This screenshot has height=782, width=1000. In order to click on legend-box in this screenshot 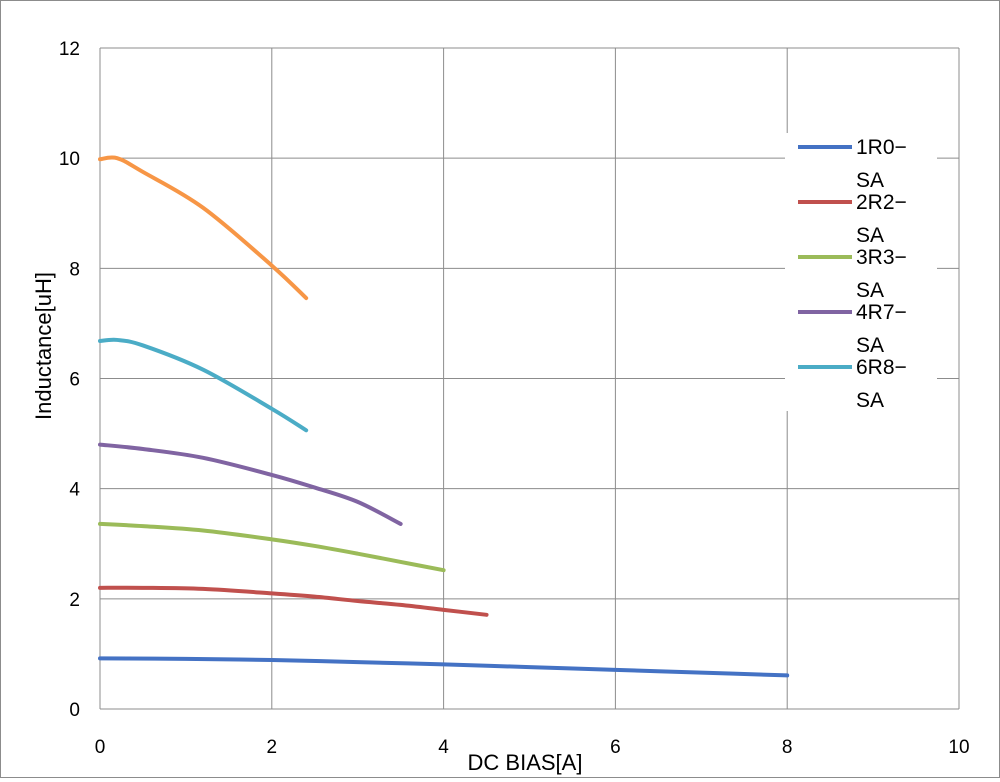, I will do `click(861, 272)`.